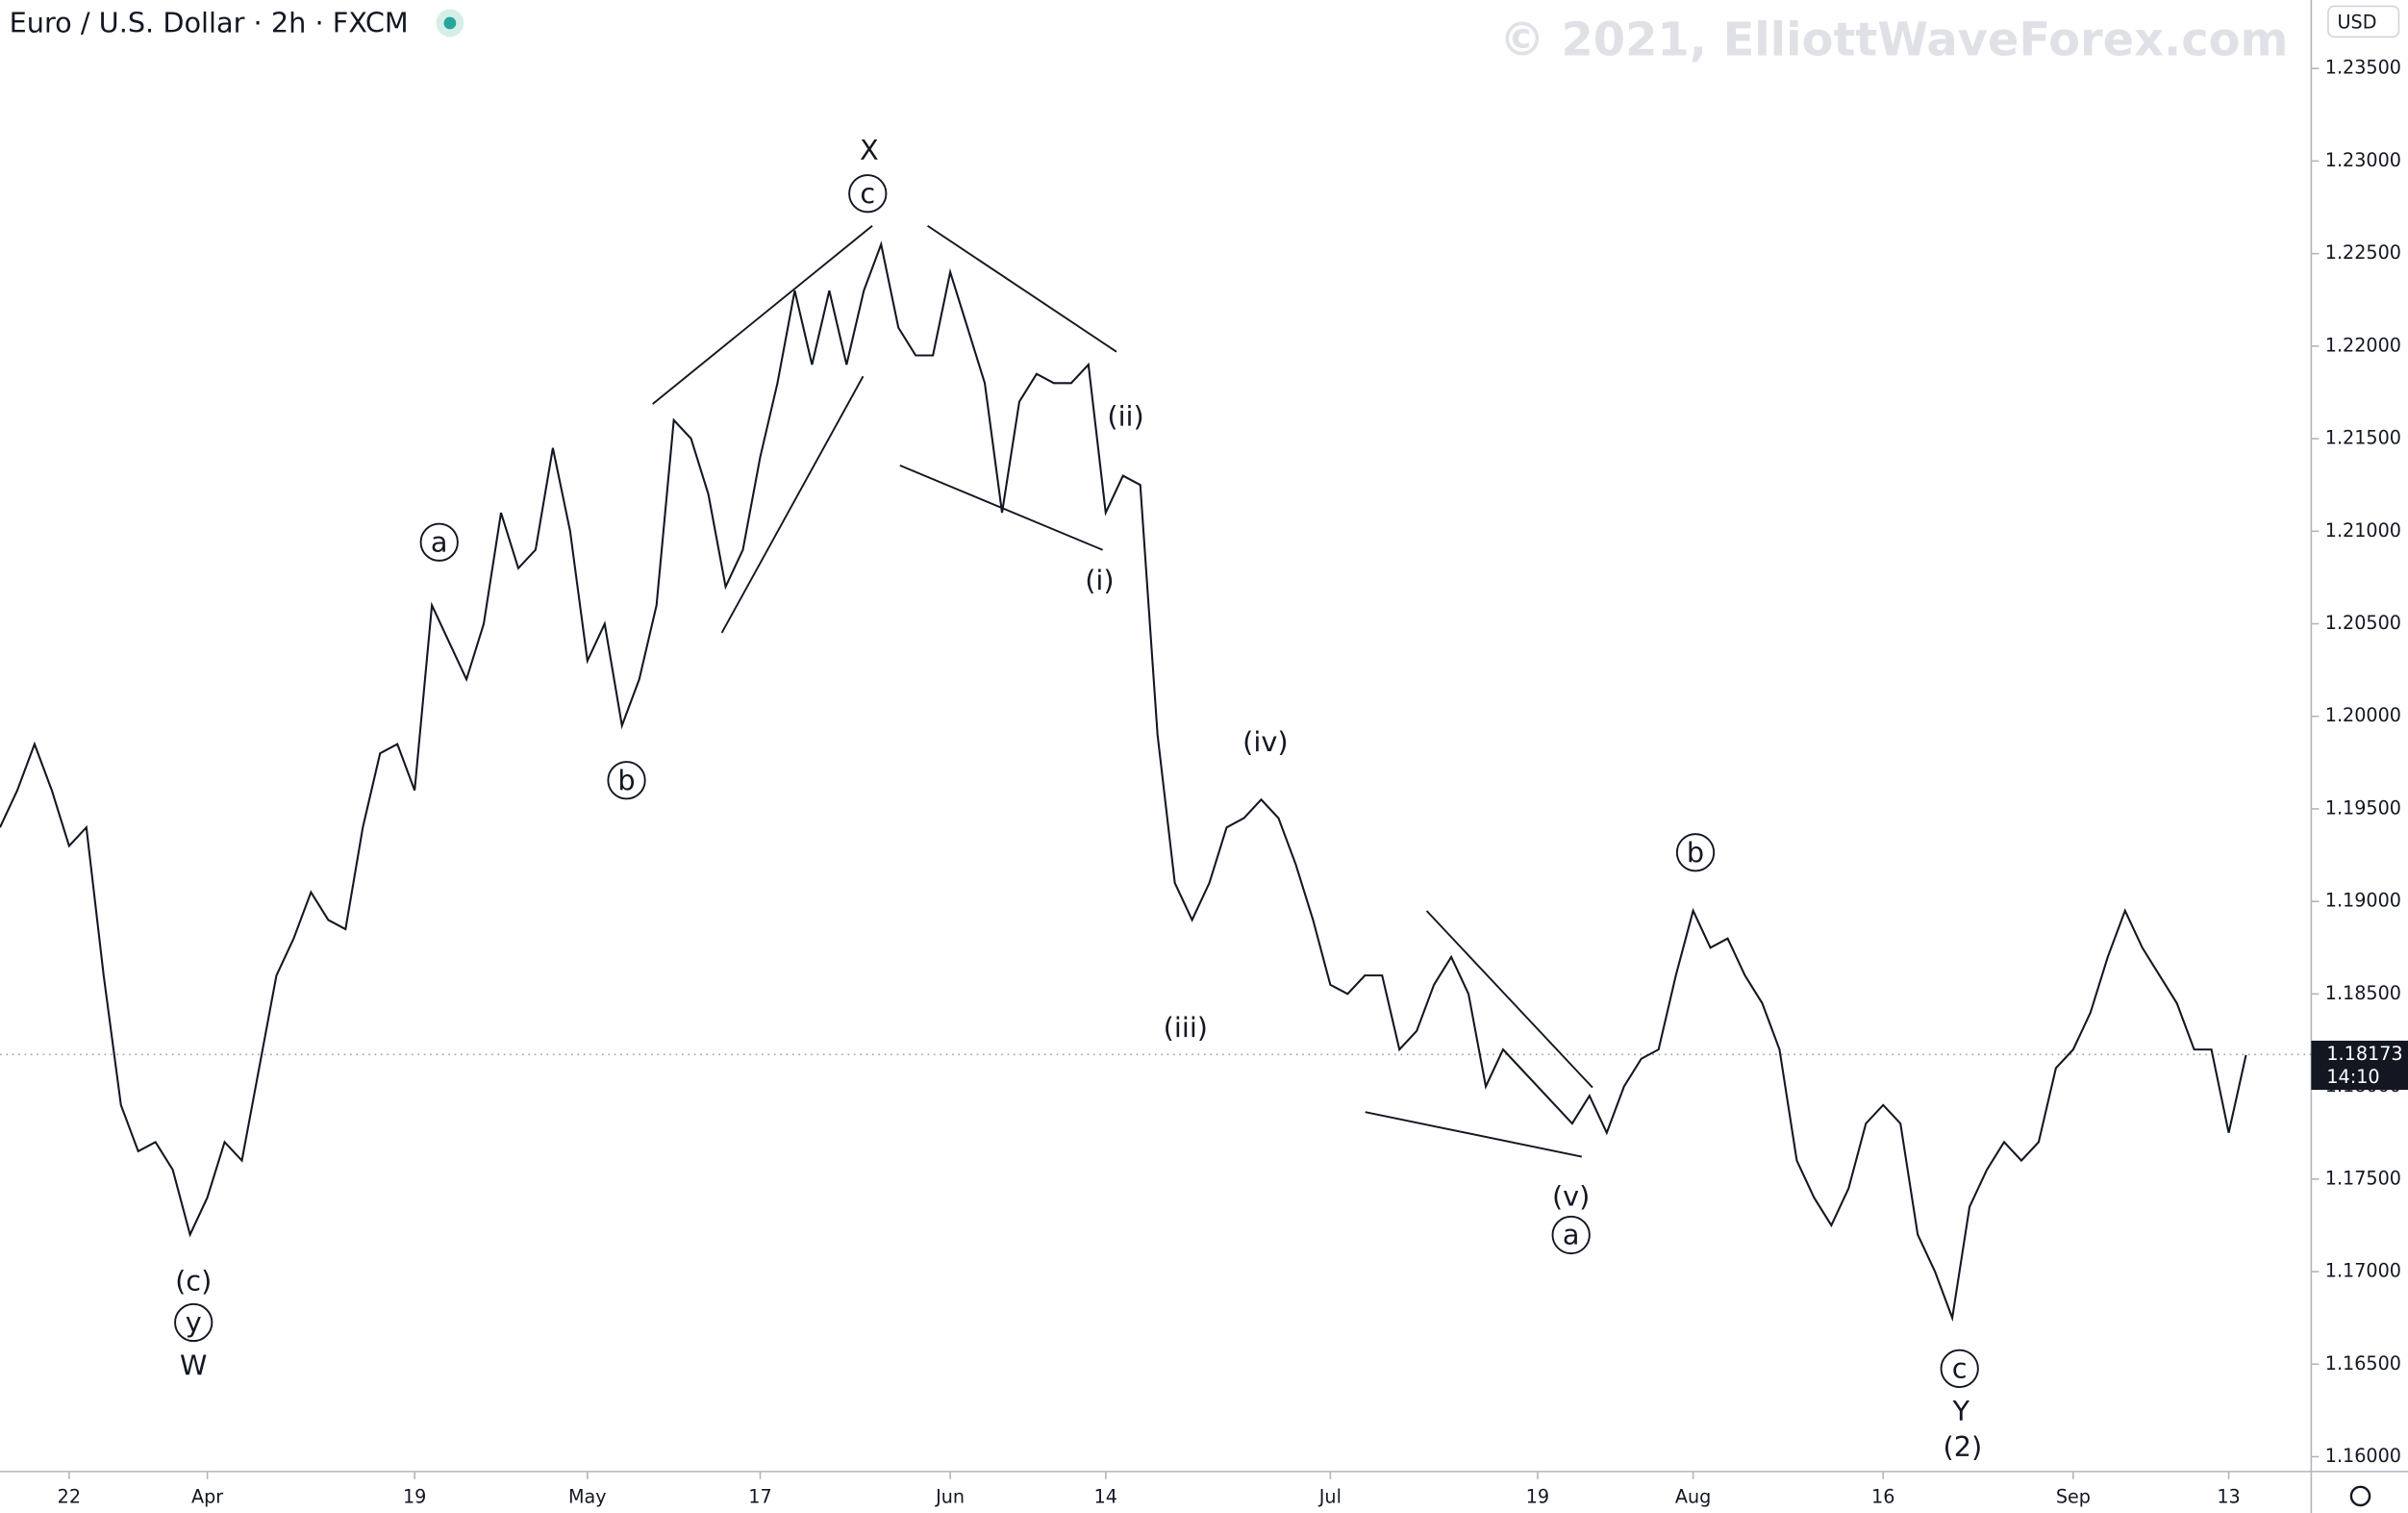 This screenshot has height=1513, width=2408. What do you see at coordinates (1105, 1497) in the screenshot?
I see `x-tick-label: 14` at bounding box center [1105, 1497].